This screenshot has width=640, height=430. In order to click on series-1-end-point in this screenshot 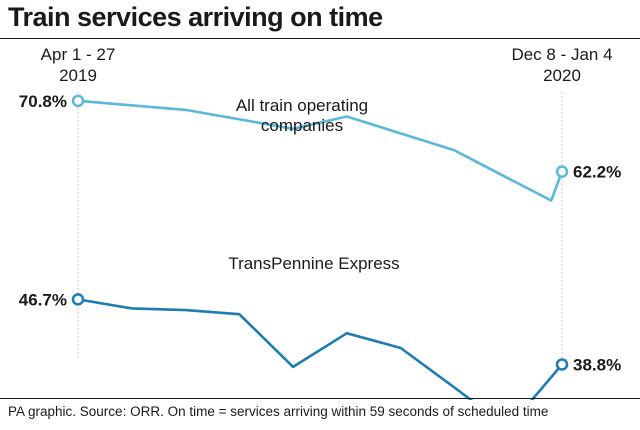, I will do `click(562, 171)`.